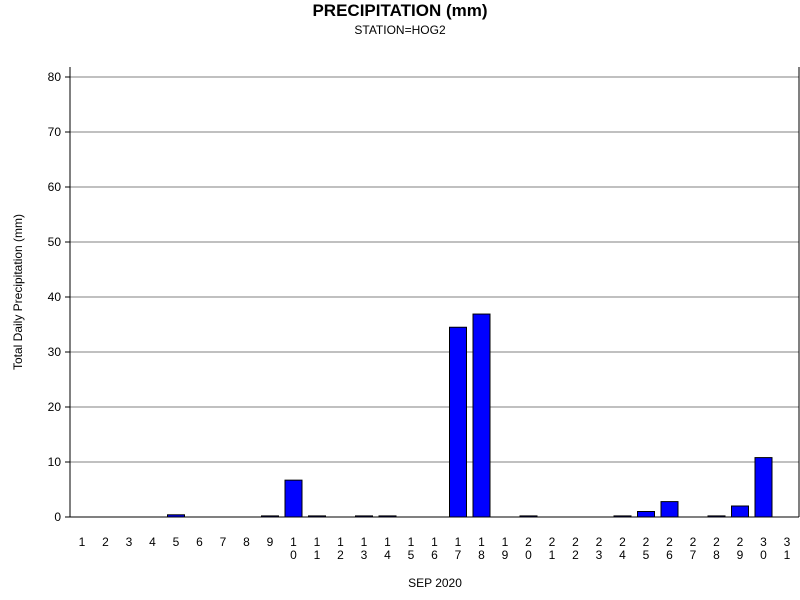  Describe the element at coordinates (55, 407) in the screenshot. I see `y-tick-label: 20` at that location.